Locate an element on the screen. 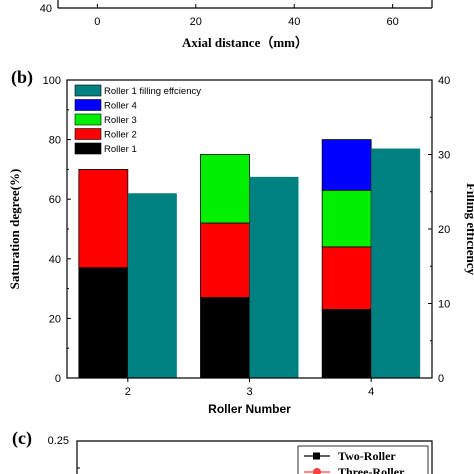 The image size is (474, 474). panel-b-label: (b) is located at coordinates (22, 77).